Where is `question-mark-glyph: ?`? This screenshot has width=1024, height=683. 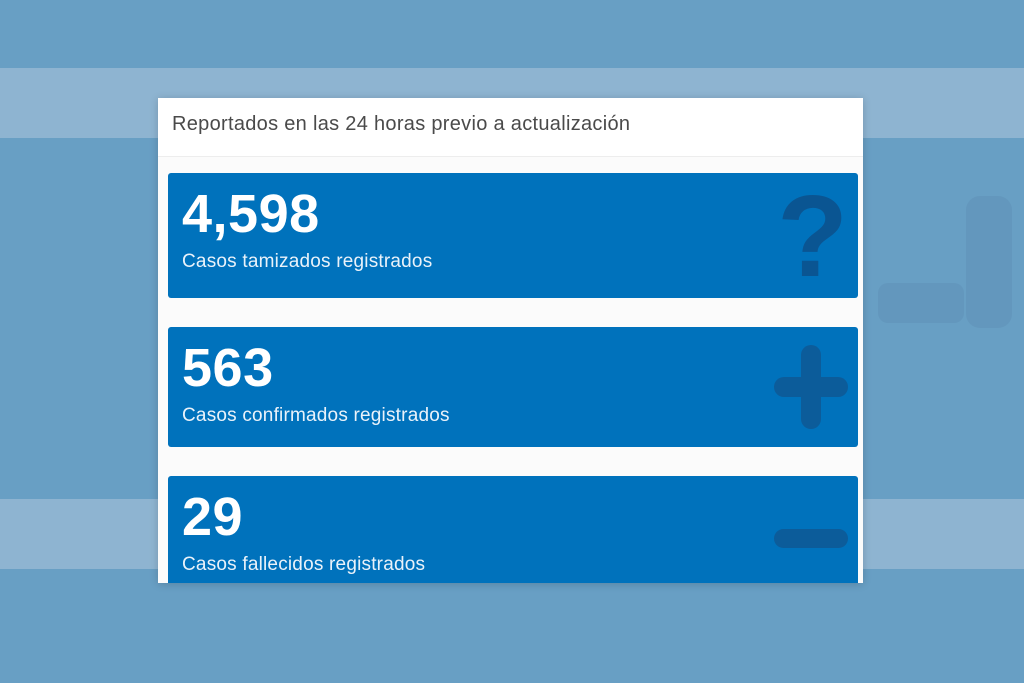
question-mark-glyph: ? is located at coordinates (812, 235).